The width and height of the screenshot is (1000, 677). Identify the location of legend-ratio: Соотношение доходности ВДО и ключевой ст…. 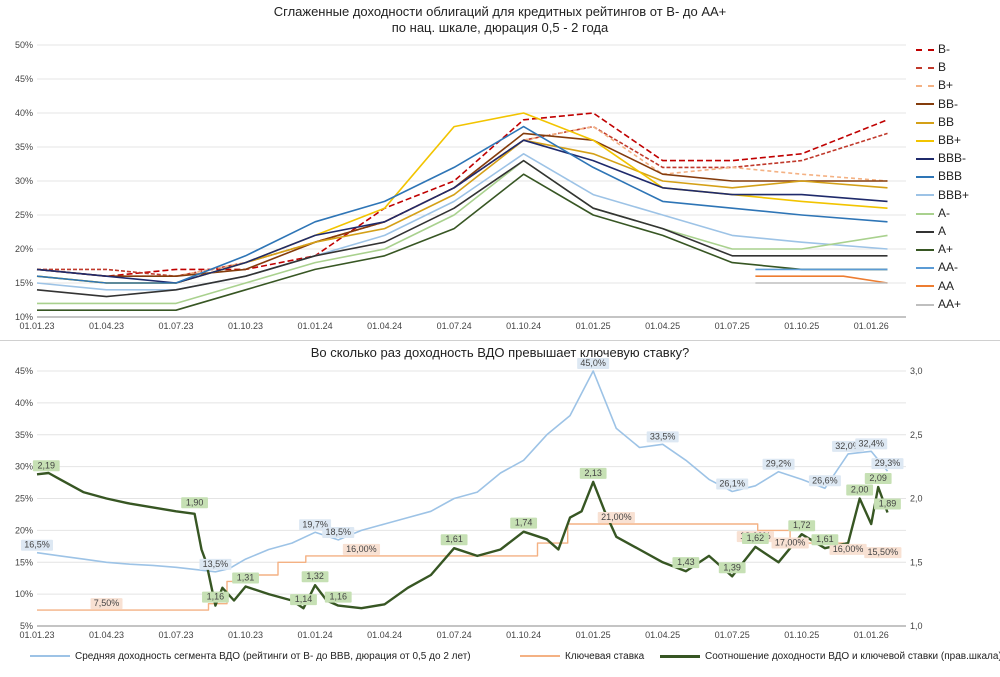
(830, 657).